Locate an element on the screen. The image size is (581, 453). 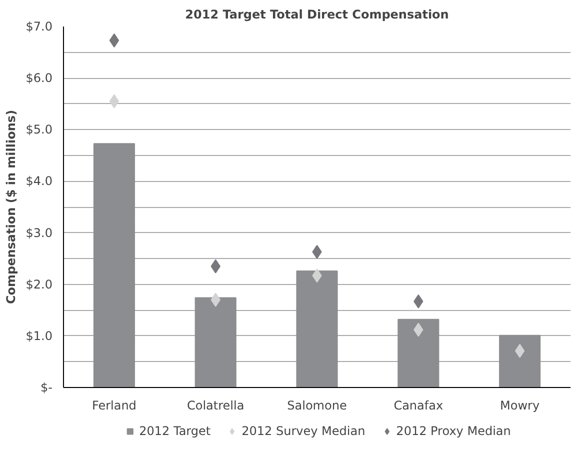
y-axis-title: Compensation ($ in millions) is located at coordinates (11, 207).